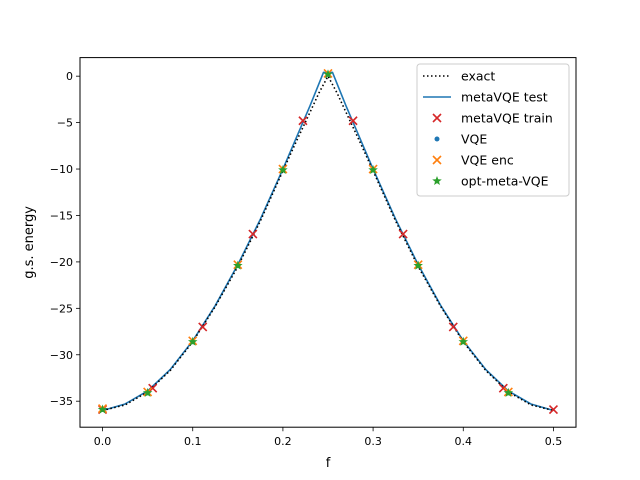  What do you see at coordinates (69, 76) in the screenshot?
I see `y-tick-label: 0` at bounding box center [69, 76].